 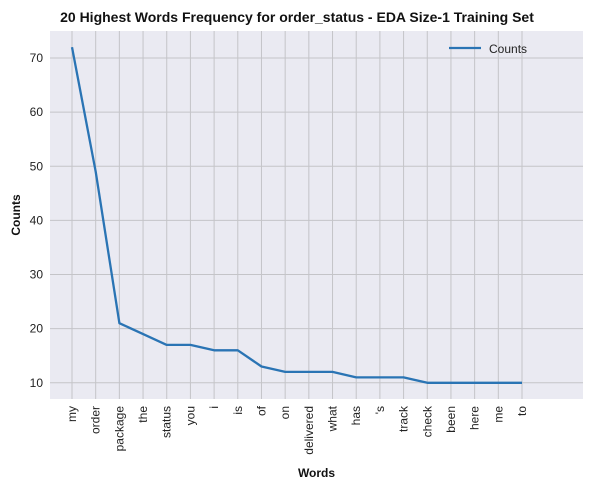 I want to click on x-tick-label: you, so click(x=190, y=415).